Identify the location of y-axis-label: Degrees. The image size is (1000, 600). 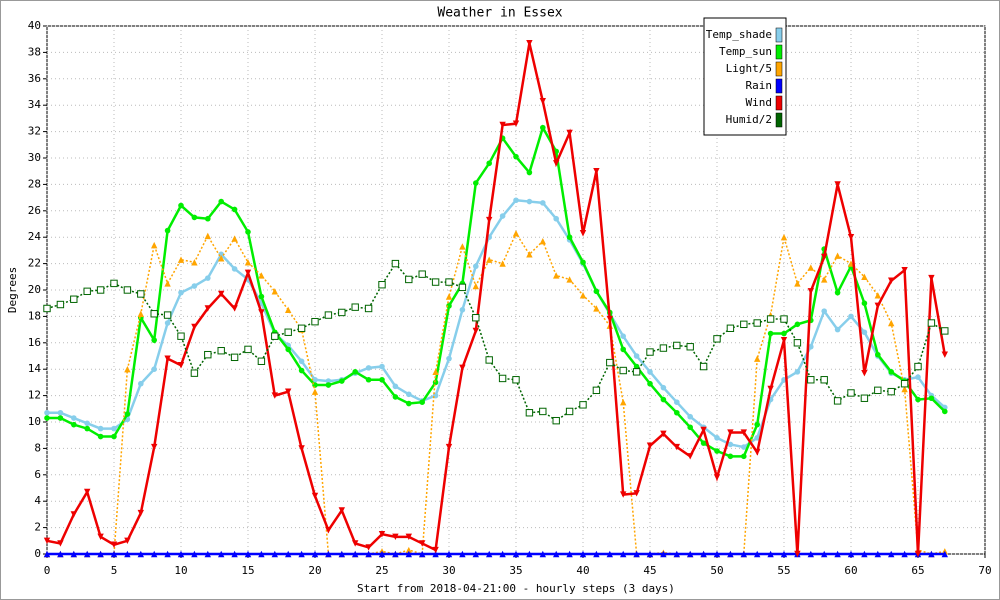
(12, 290).